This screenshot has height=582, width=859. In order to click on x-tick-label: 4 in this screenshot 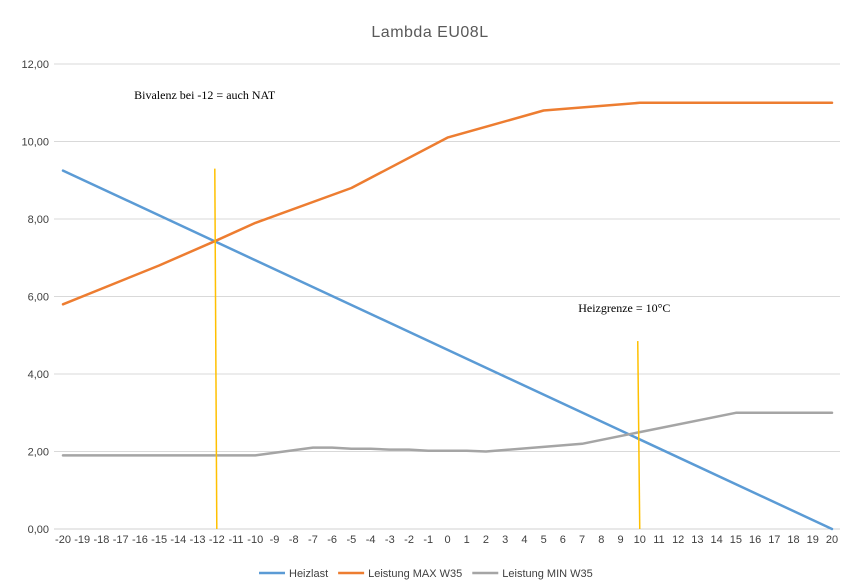, I will do `click(524, 540)`.